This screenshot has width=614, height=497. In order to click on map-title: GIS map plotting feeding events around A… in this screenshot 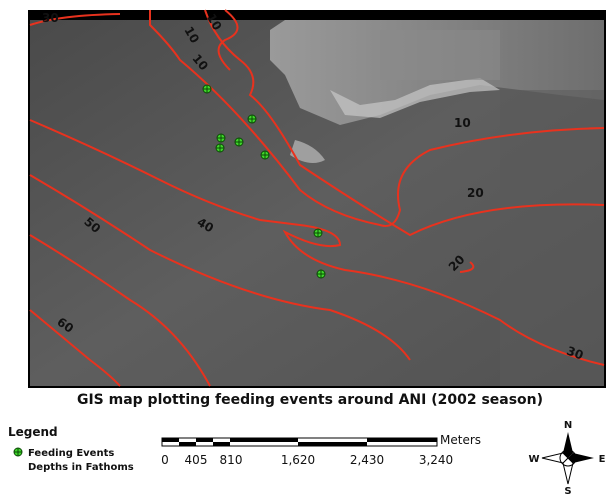, I will do `click(310, 400)`.